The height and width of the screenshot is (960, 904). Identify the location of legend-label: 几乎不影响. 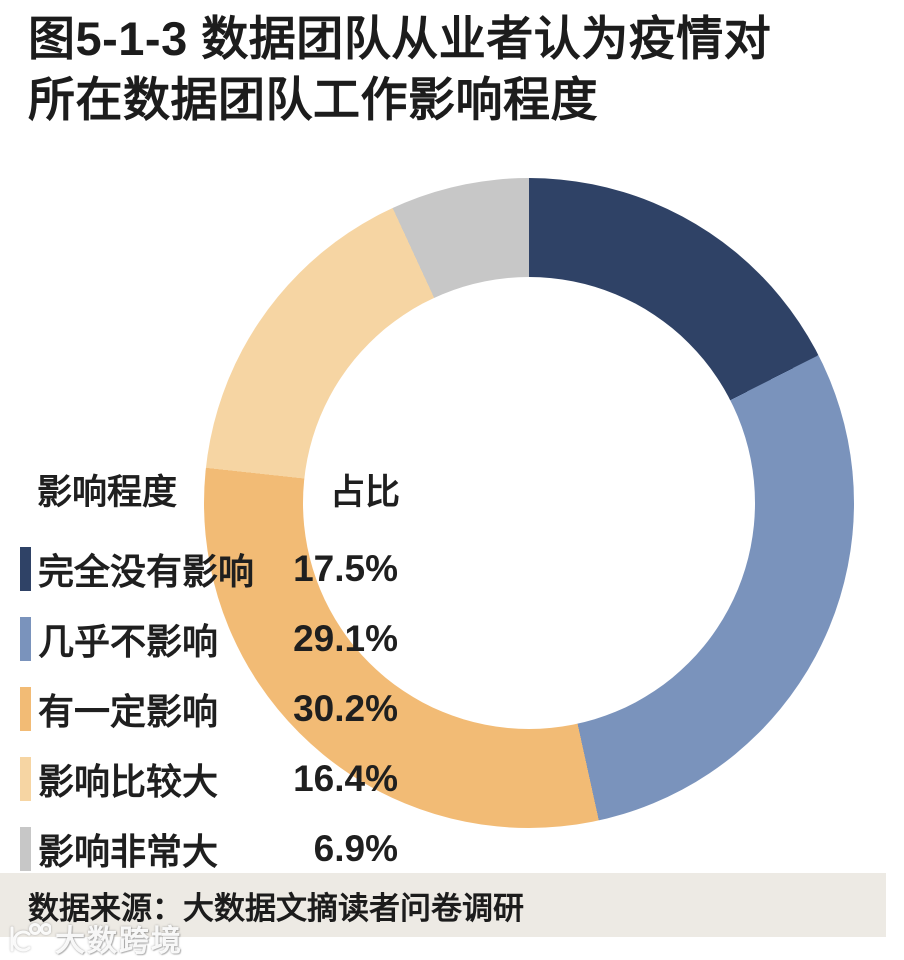
(128, 641).